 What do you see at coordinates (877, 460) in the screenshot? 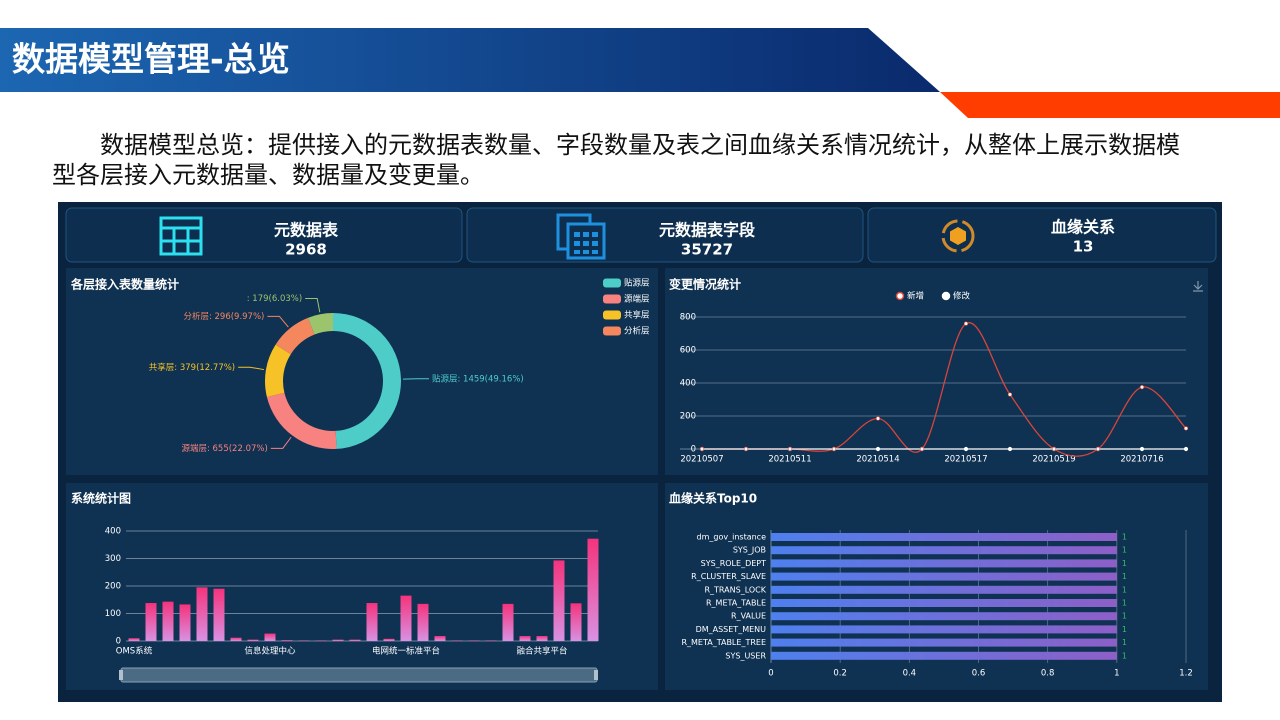
I see `x-tick-label: 20210514` at bounding box center [877, 460].